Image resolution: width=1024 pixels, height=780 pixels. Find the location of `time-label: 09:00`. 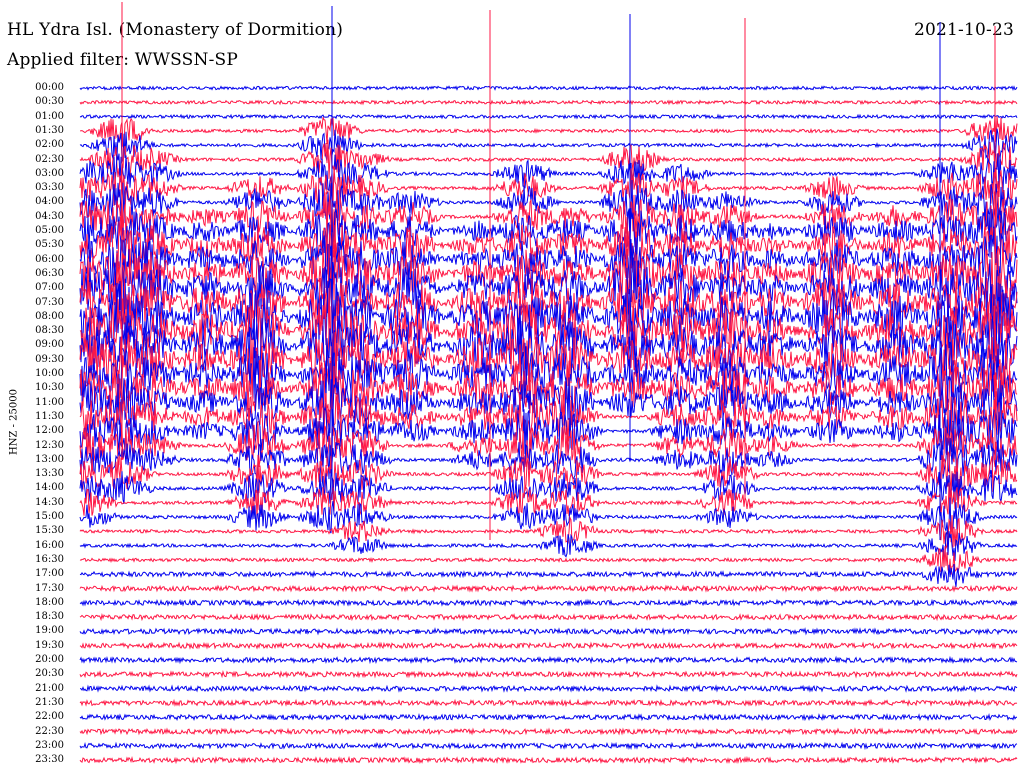

time-label: 09:00 is located at coordinates (49, 345).